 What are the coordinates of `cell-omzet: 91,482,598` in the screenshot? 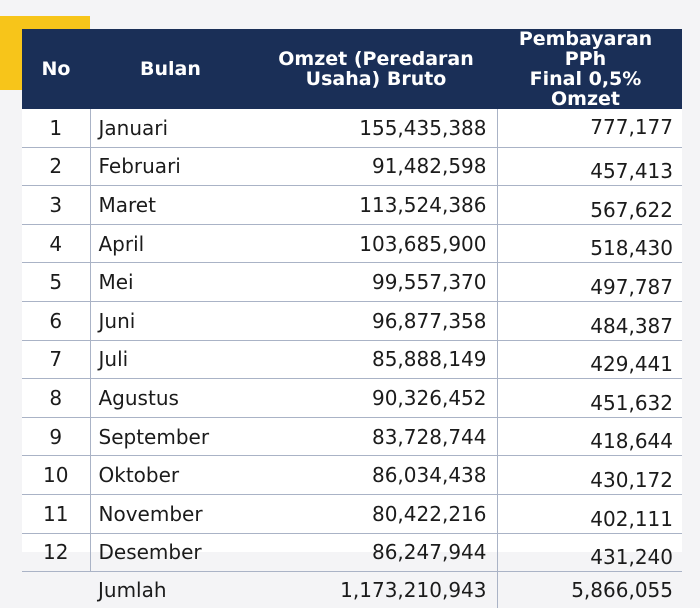 It's located at (376, 167).